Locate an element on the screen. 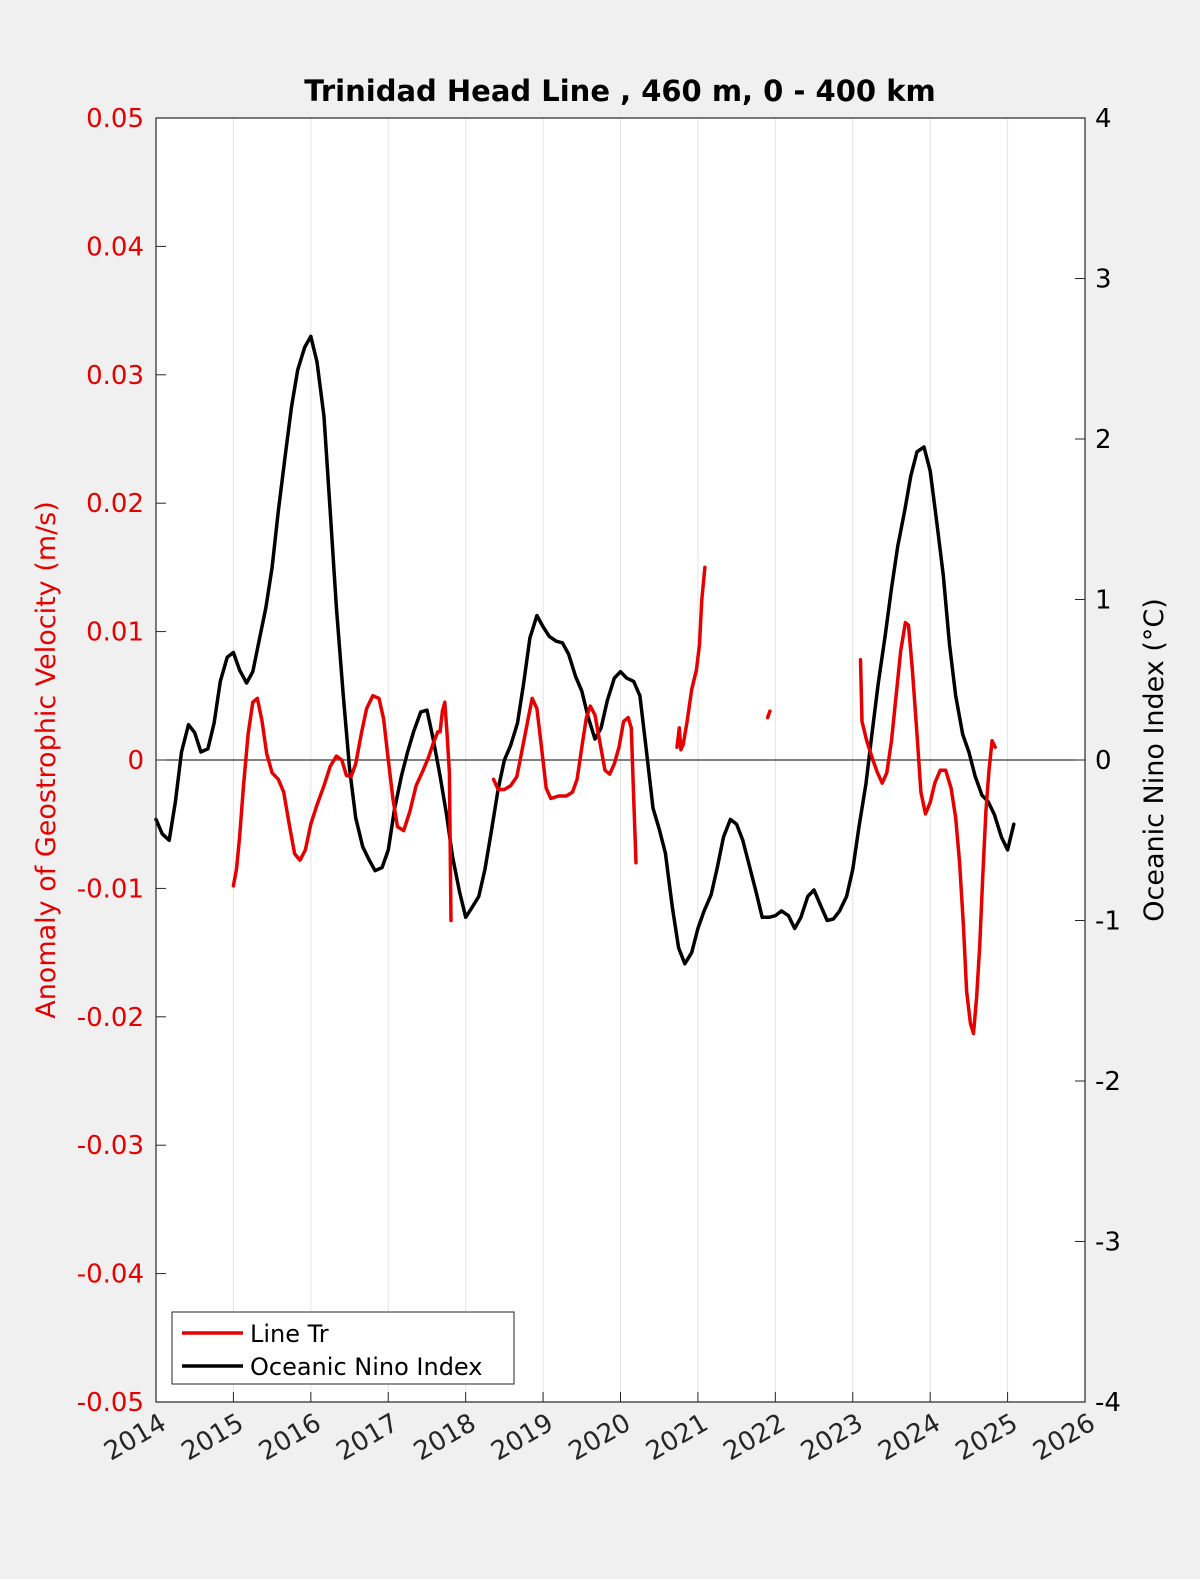 Image resolution: width=1200 pixels, height=1579 pixels. left-y-tick-label: -0.01 is located at coordinates (110, 889).